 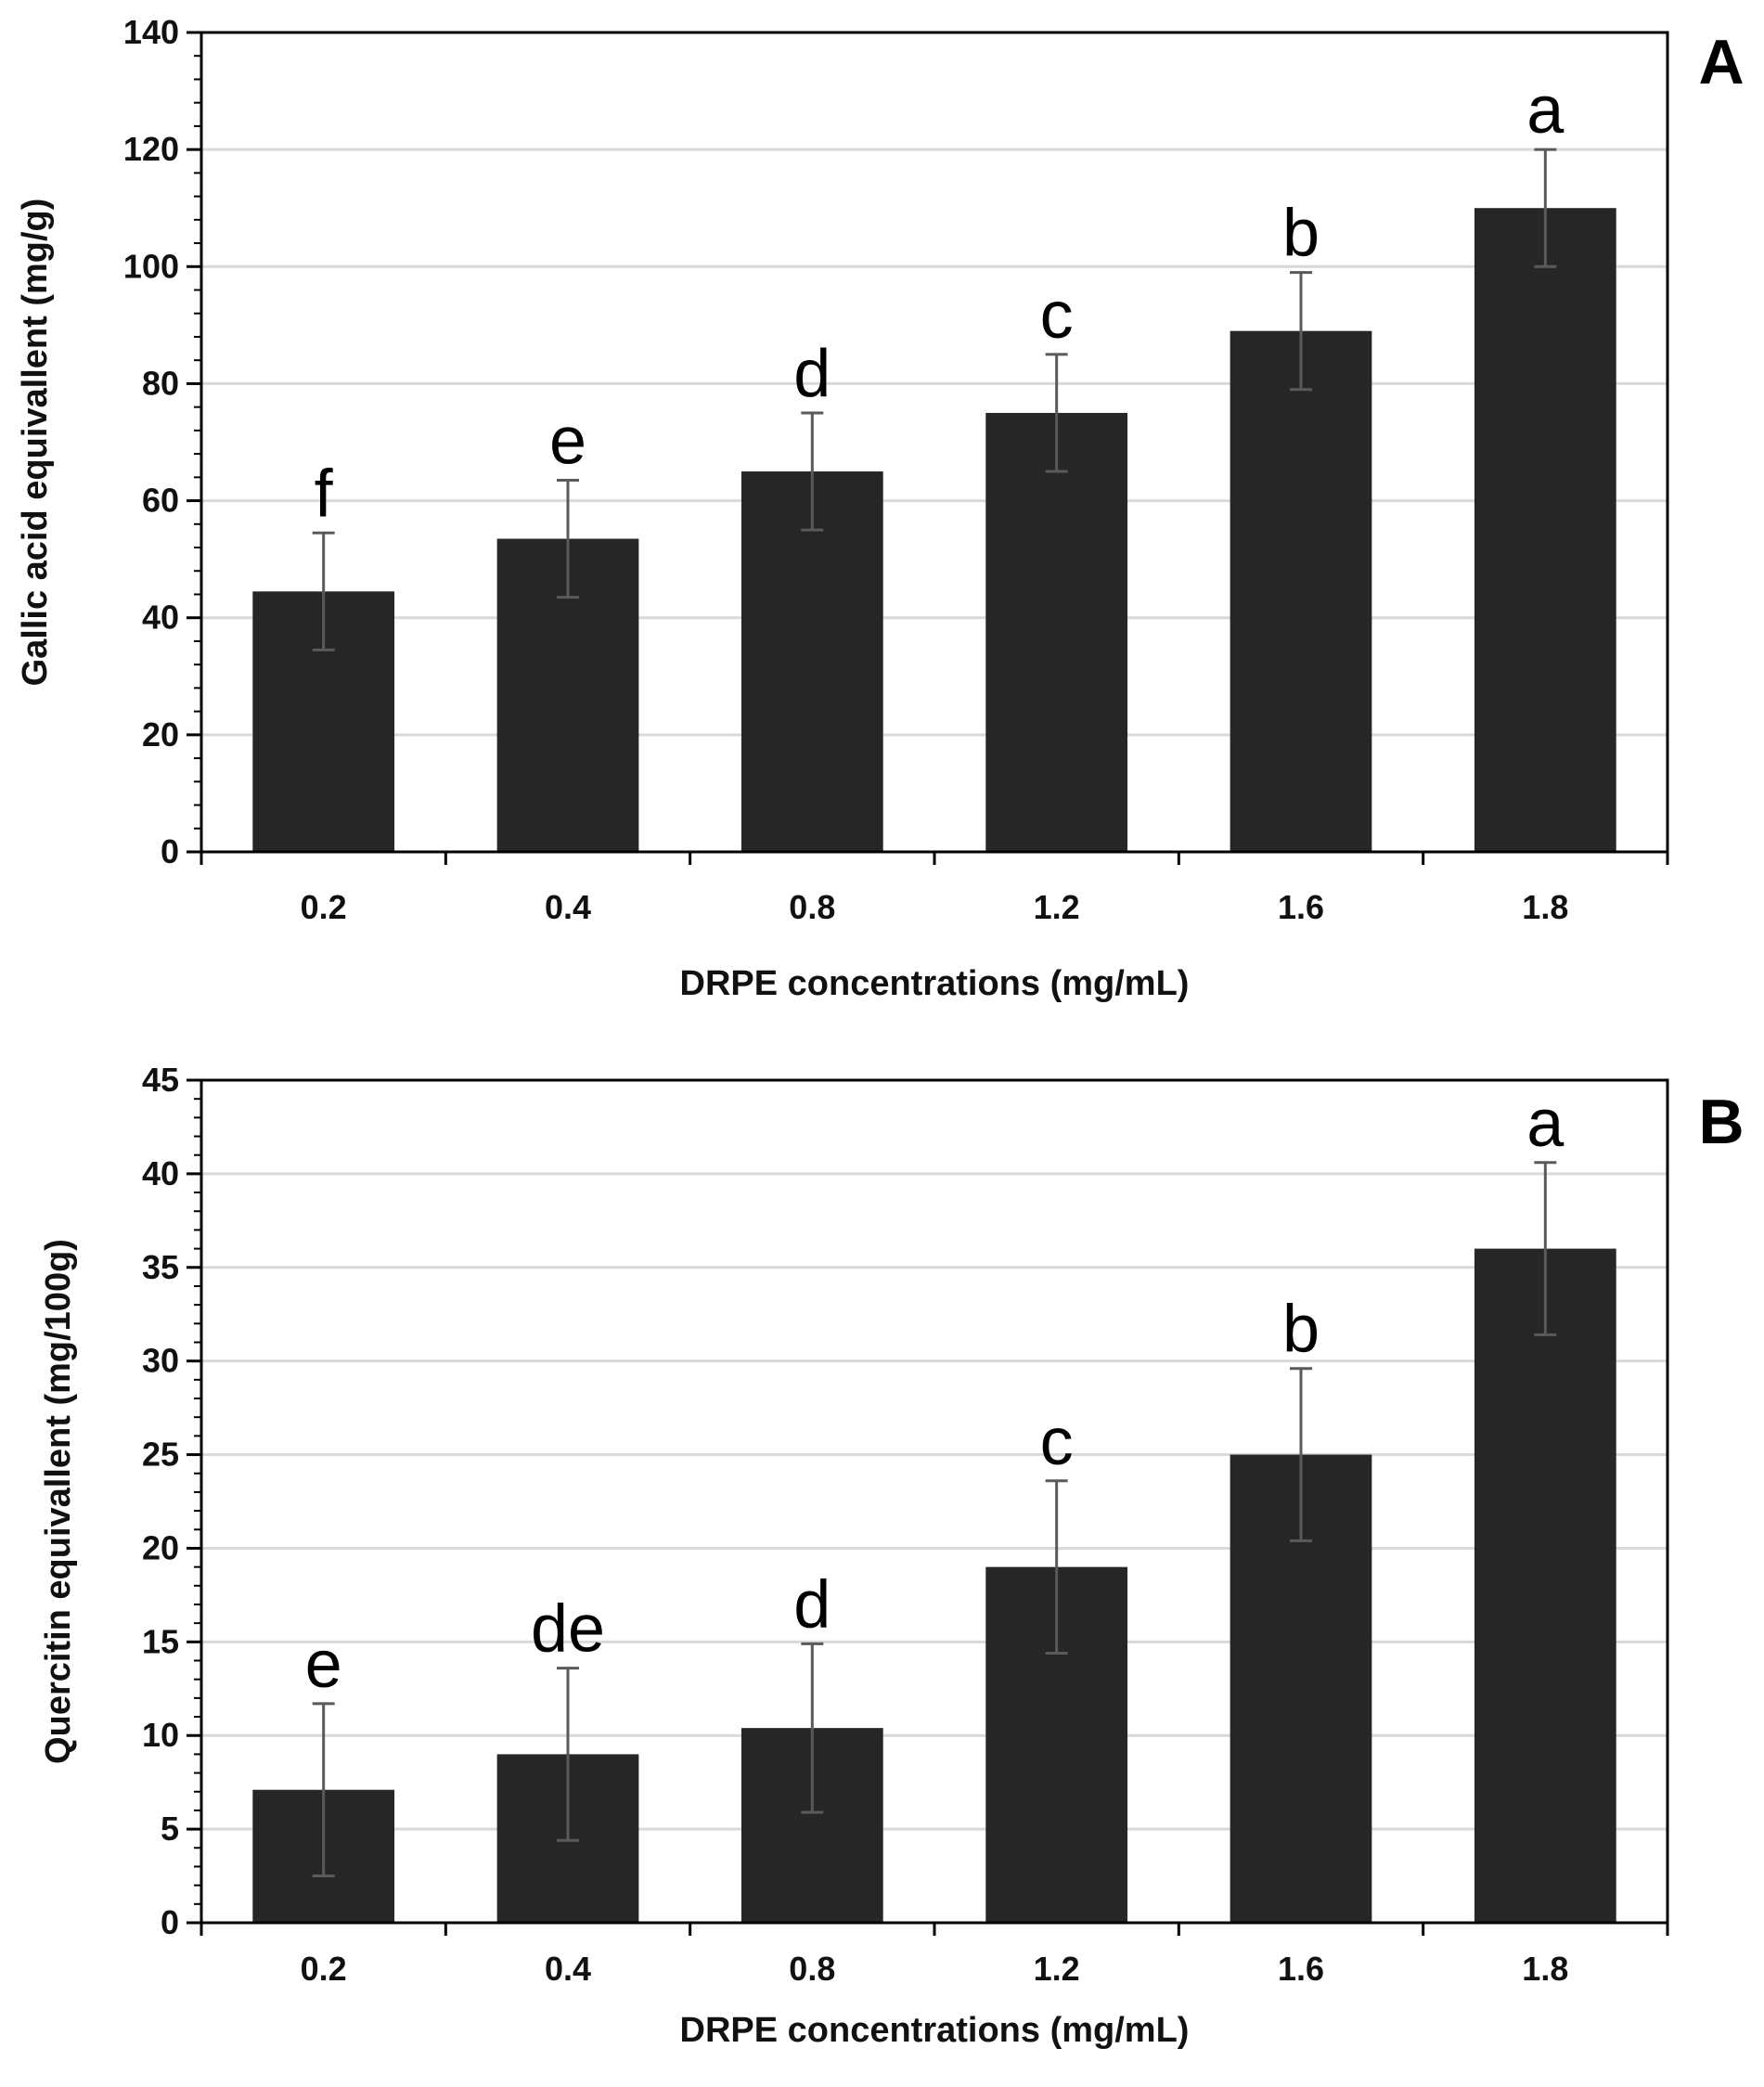 What do you see at coordinates (161, 1735) in the screenshot?
I see `y-tick-label: 10` at bounding box center [161, 1735].